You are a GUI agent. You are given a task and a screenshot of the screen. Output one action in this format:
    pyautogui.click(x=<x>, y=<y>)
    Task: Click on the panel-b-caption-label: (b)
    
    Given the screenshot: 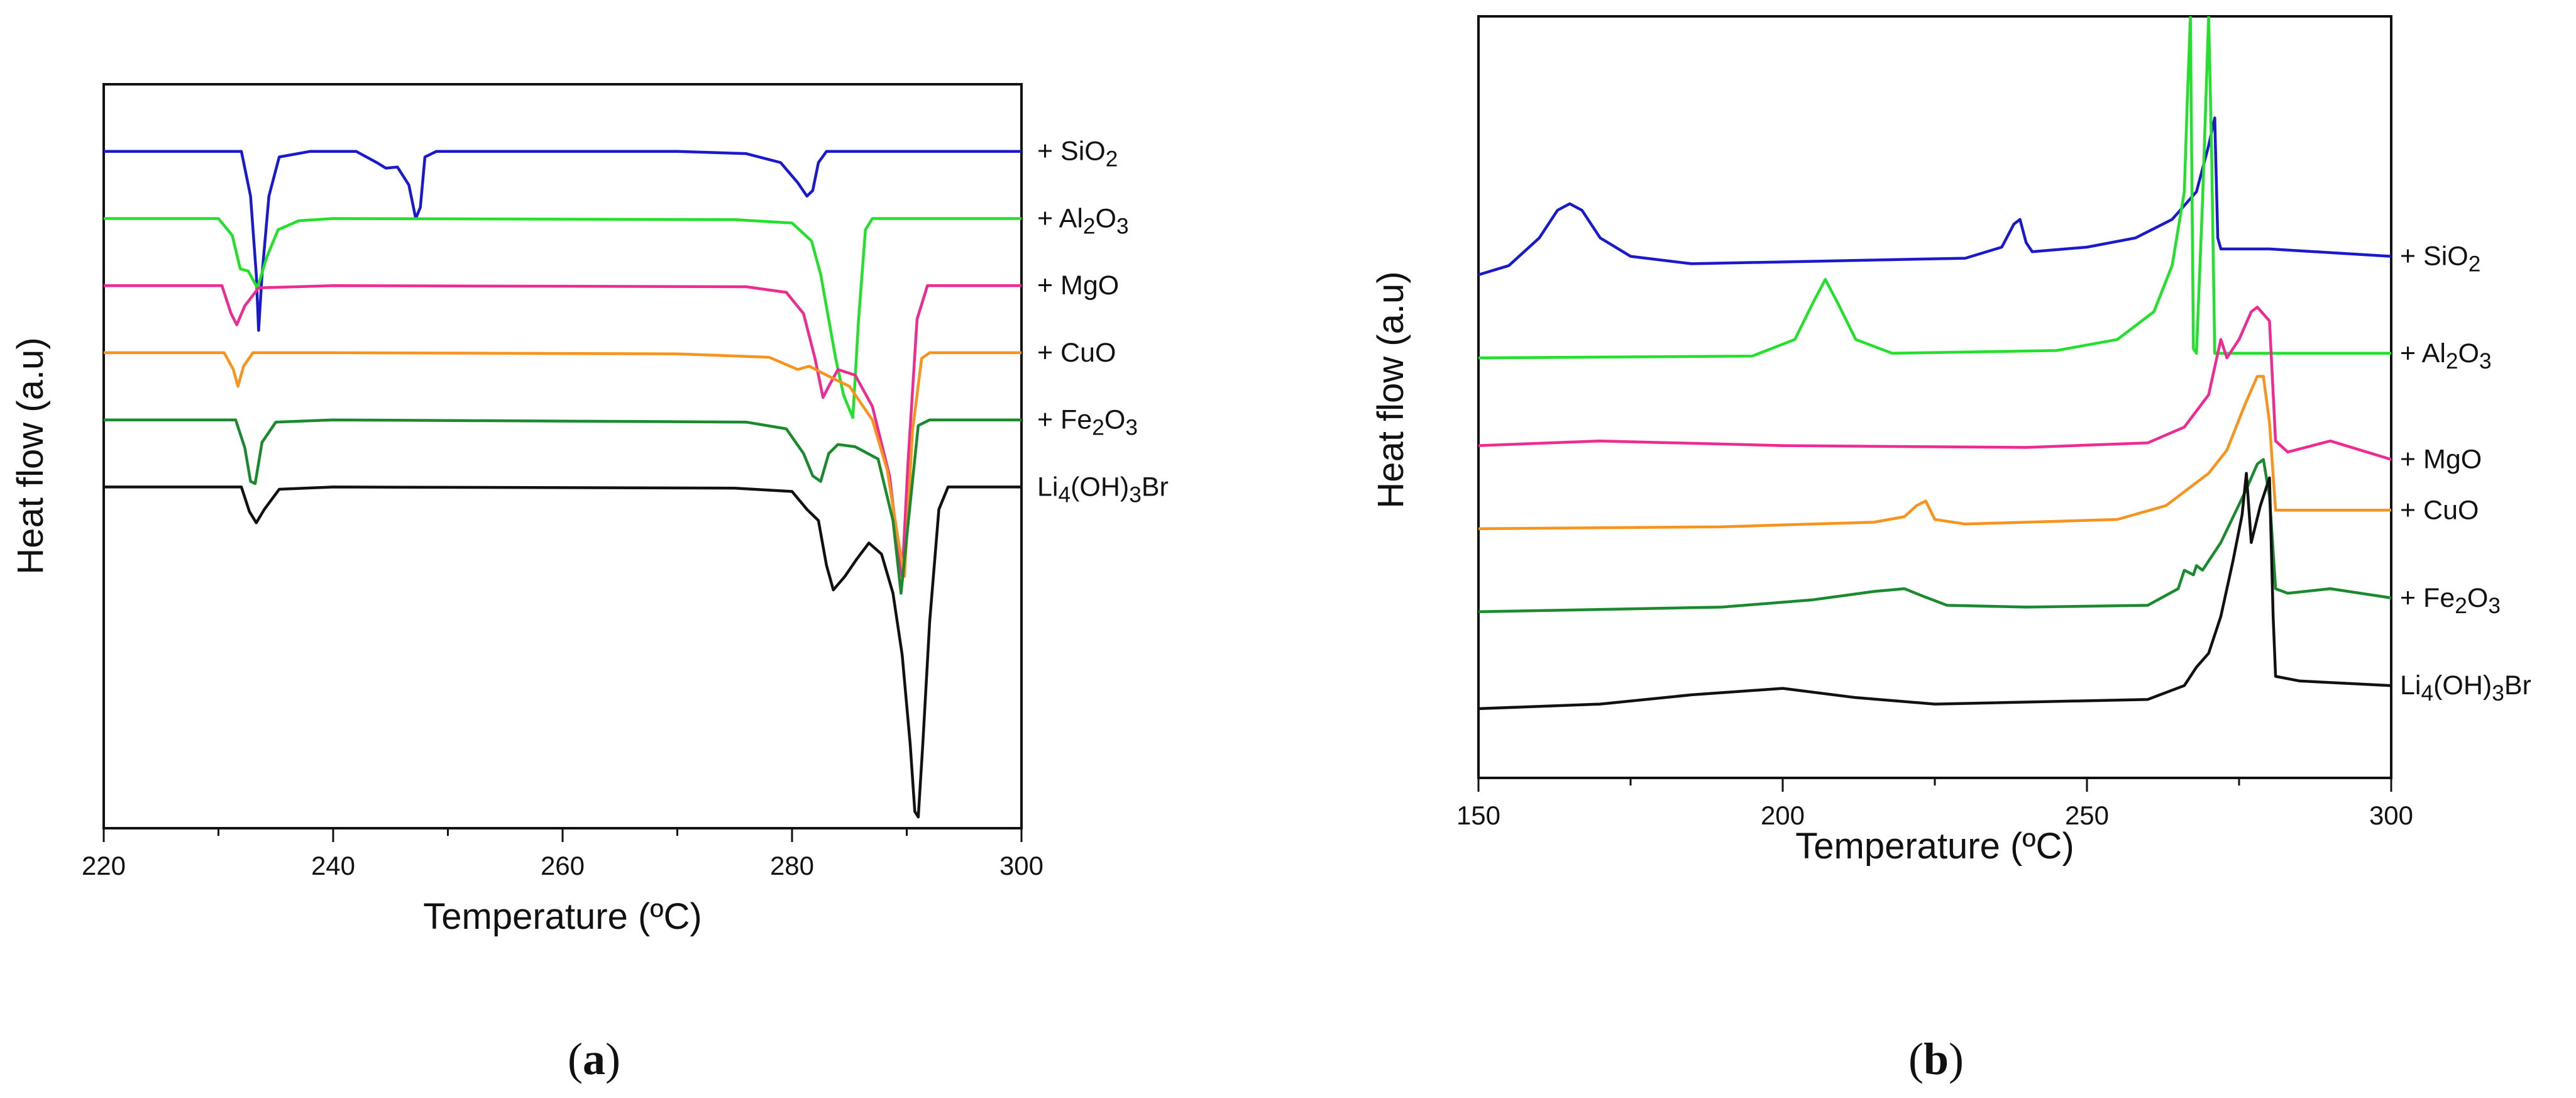 What is the action you would take?
    pyautogui.click(x=1936, y=1059)
    